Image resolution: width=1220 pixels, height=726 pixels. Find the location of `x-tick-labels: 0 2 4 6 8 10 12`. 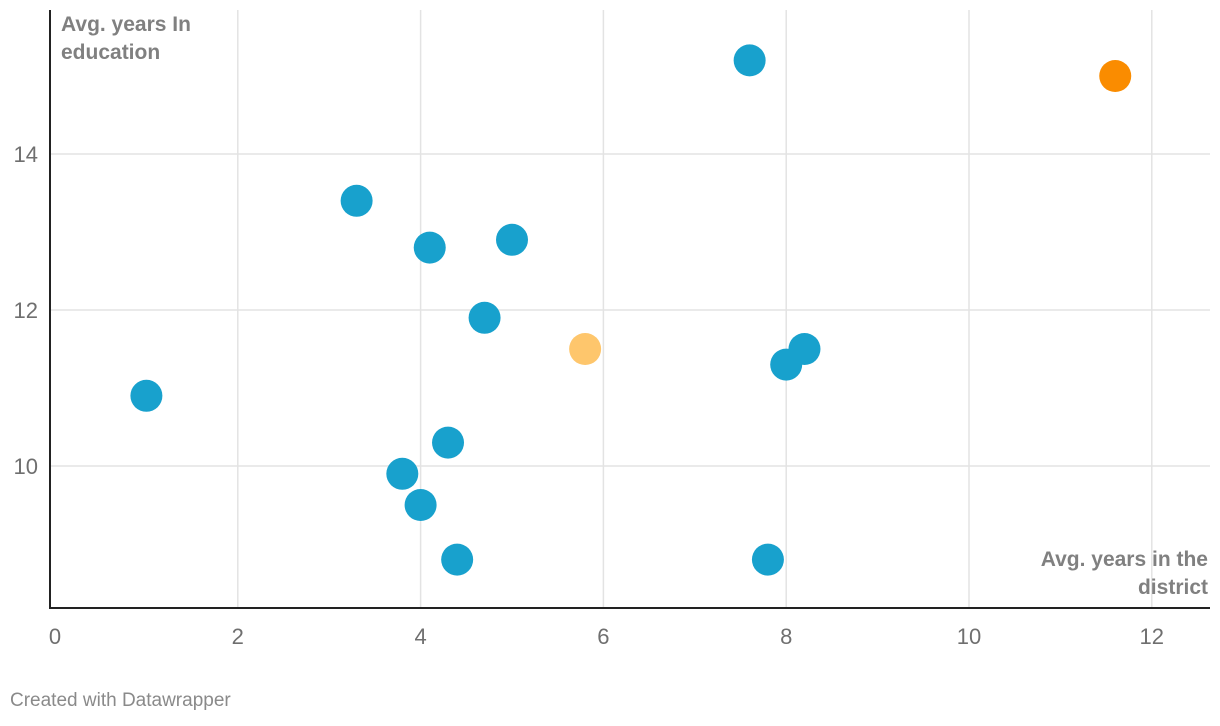

x-tick-labels: 0 2 4 6 8 10 12 is located at coordinates (606, 636).